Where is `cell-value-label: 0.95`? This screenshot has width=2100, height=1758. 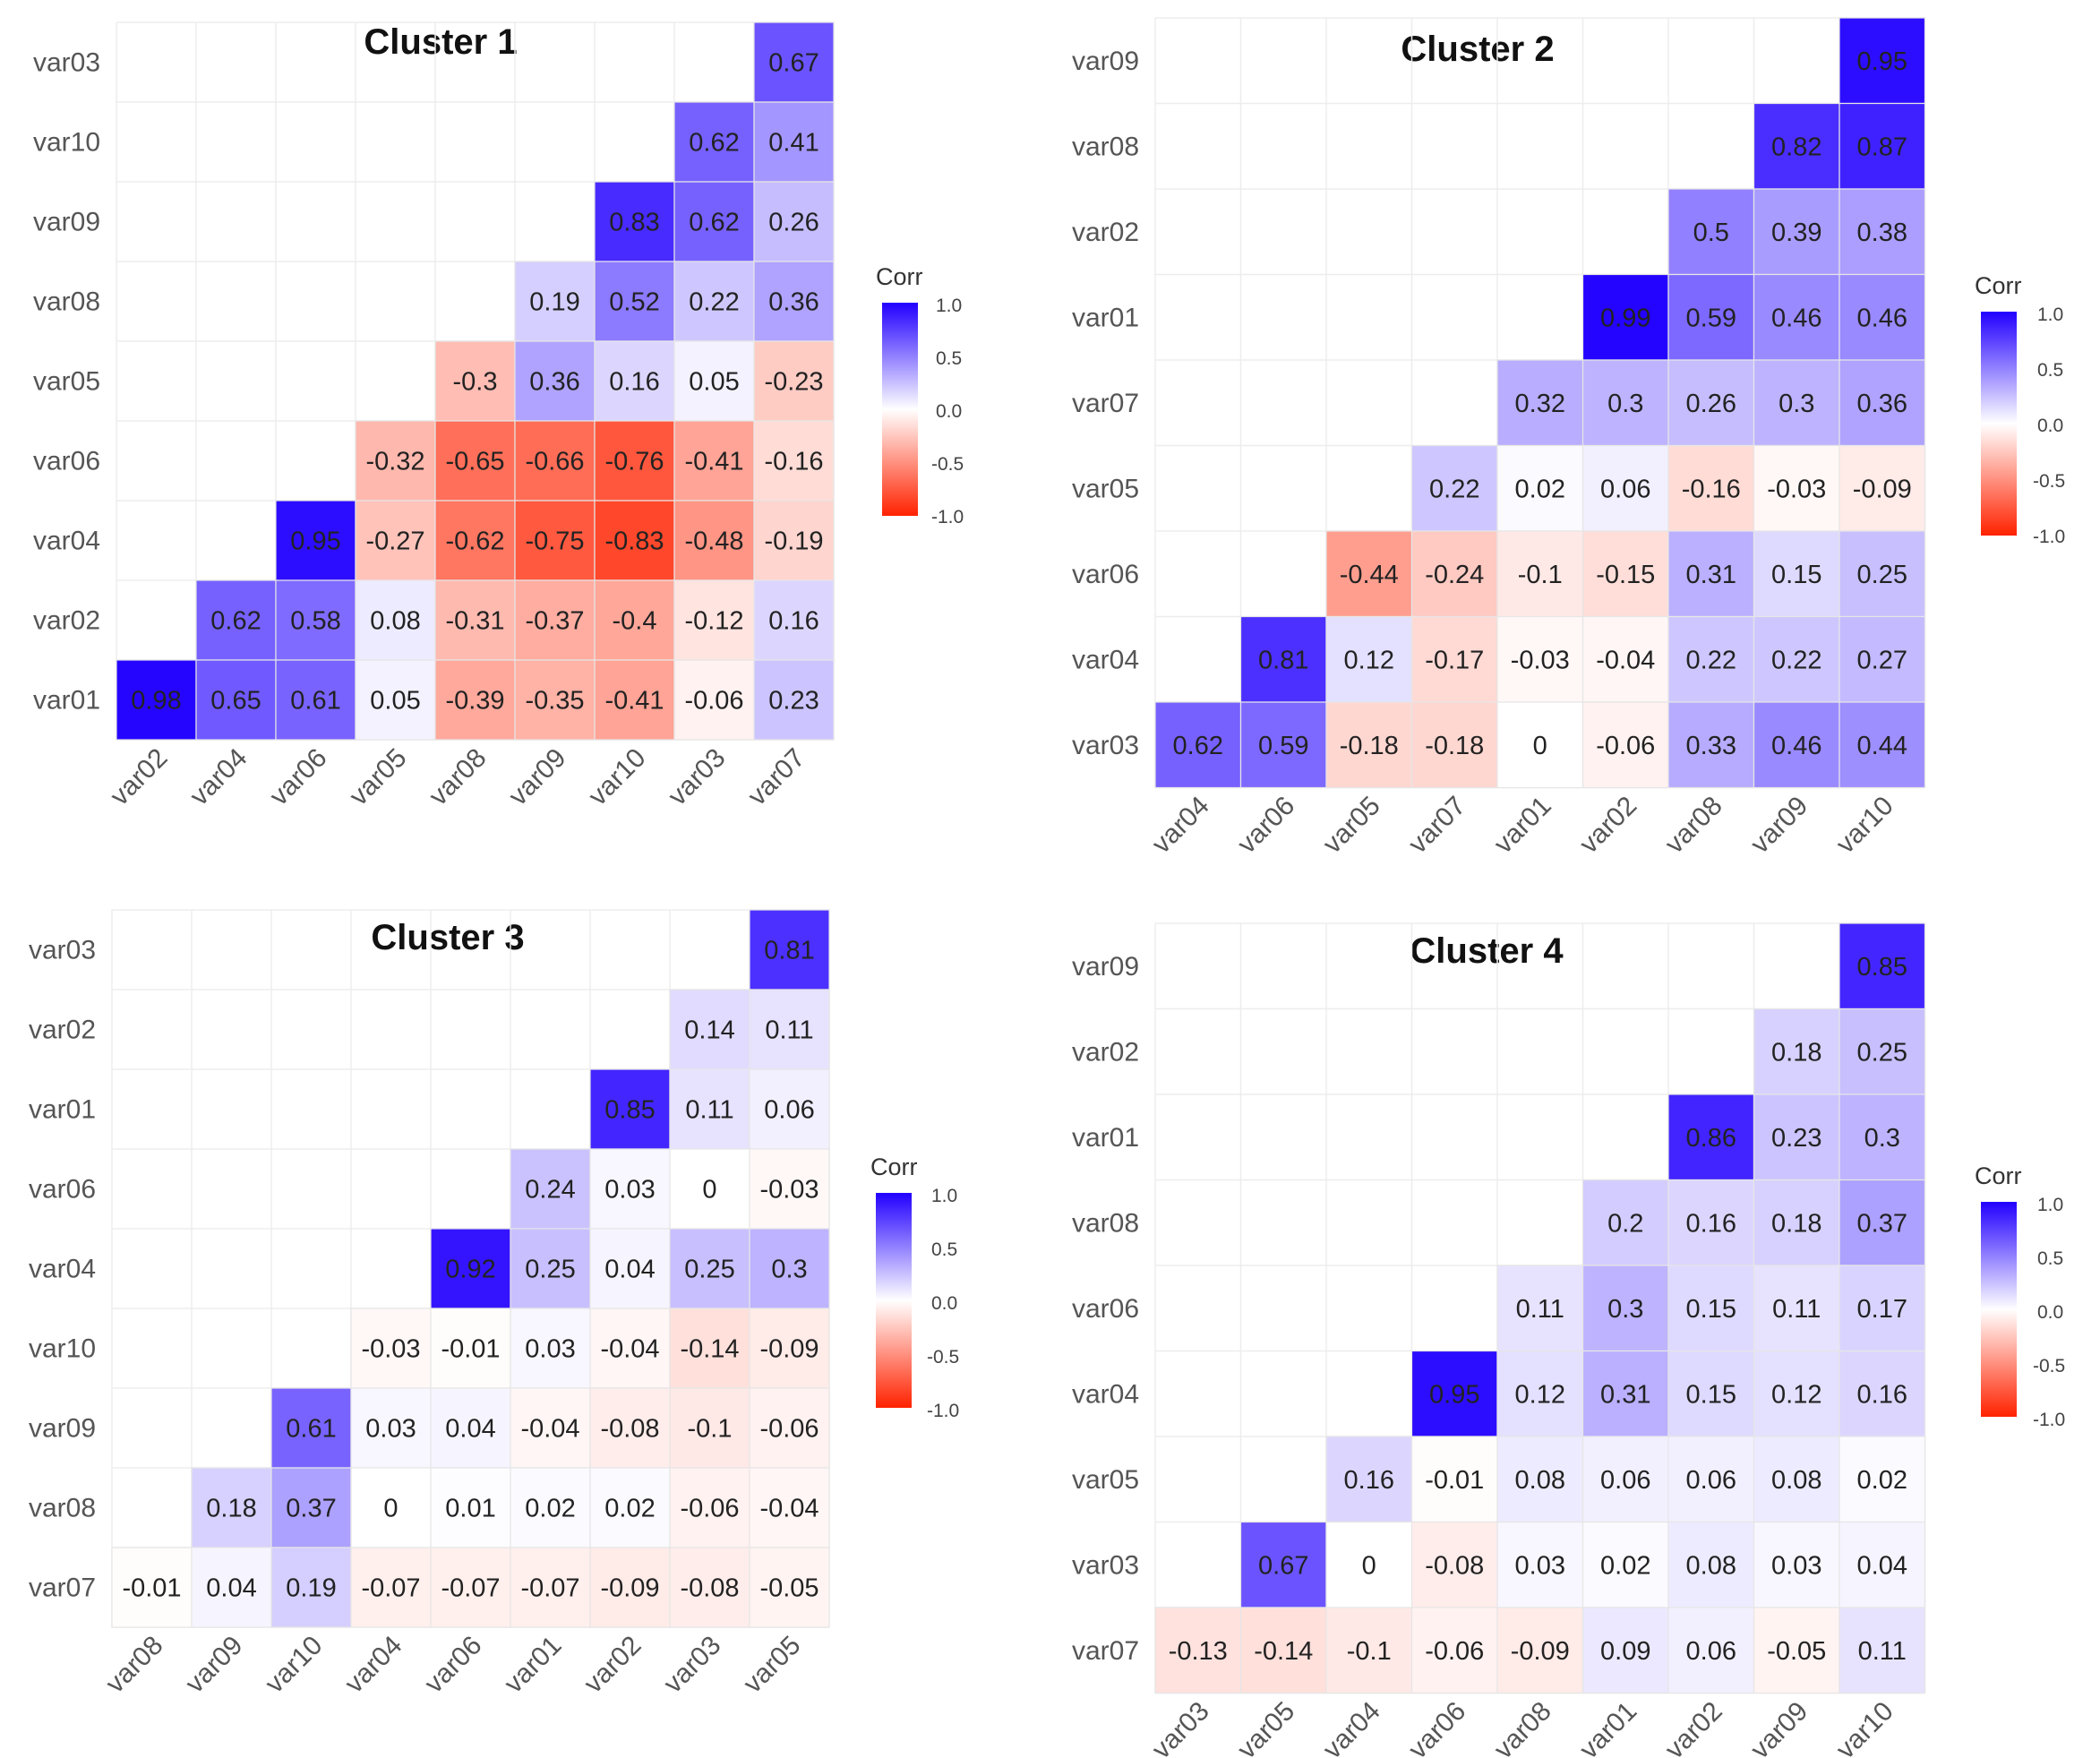 cell-value-label: 0.95 is located at coordinates (1454, 1394).